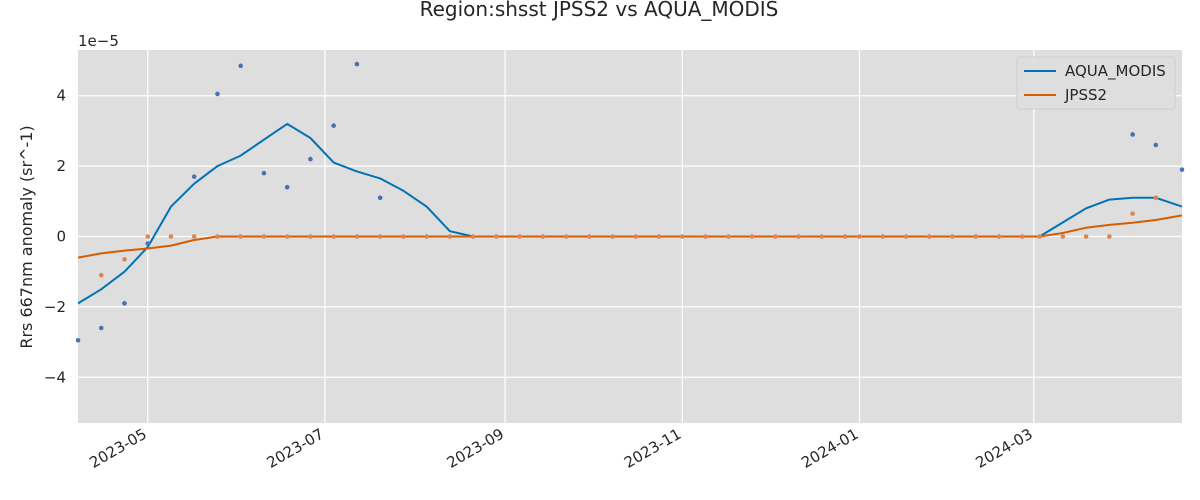 The image size is (1200, 500). Describe the element at coordinates (630, 236) in the screenshot. I see `series-line-jpss2` at that location.